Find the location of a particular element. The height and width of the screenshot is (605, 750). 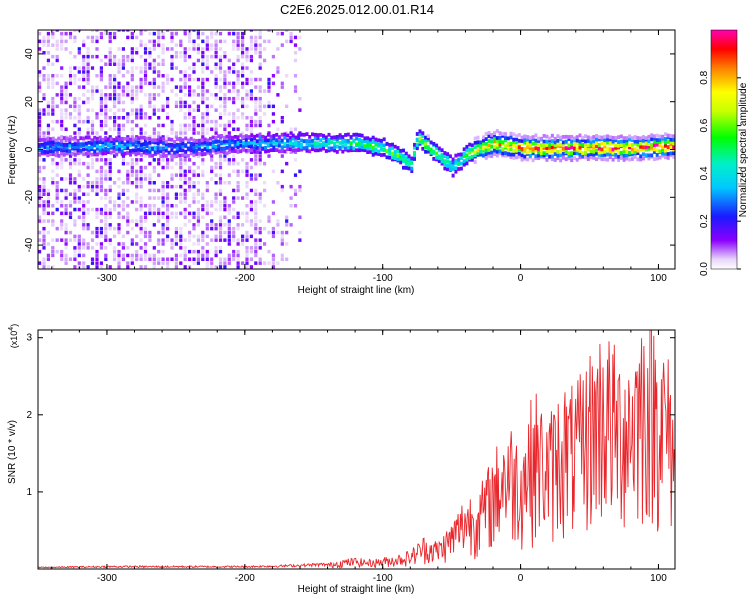

snr-multiplier-close: ) is located at coordinates (14, 325).